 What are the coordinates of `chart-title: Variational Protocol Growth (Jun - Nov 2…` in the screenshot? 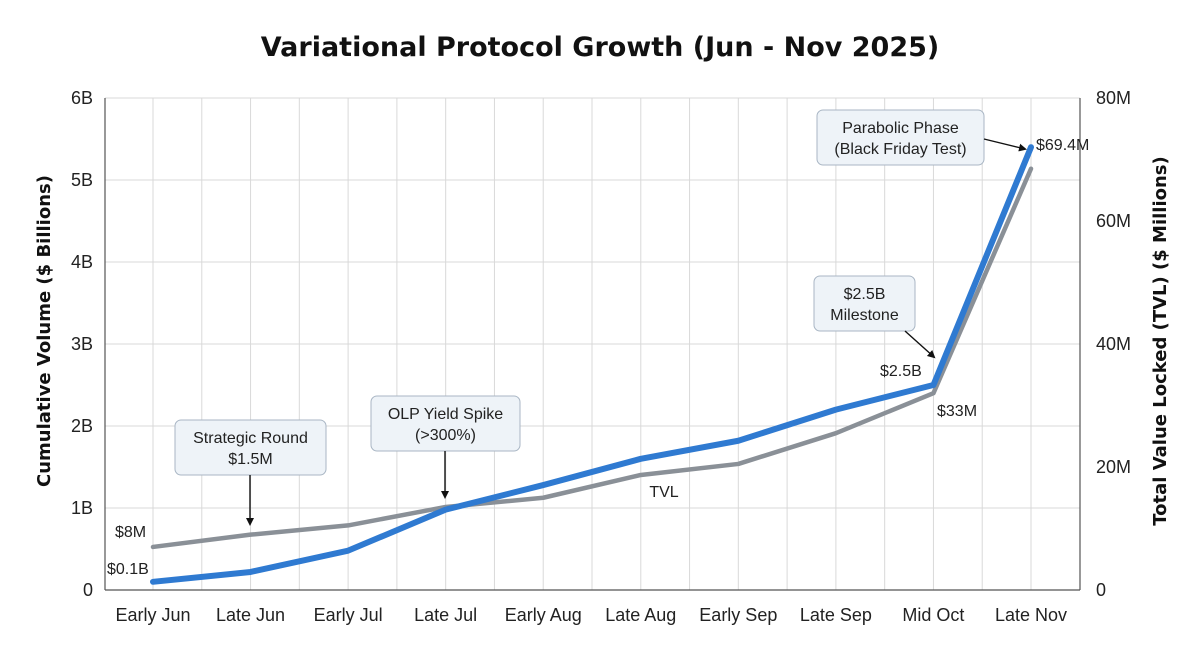 It's located at (600, 47).